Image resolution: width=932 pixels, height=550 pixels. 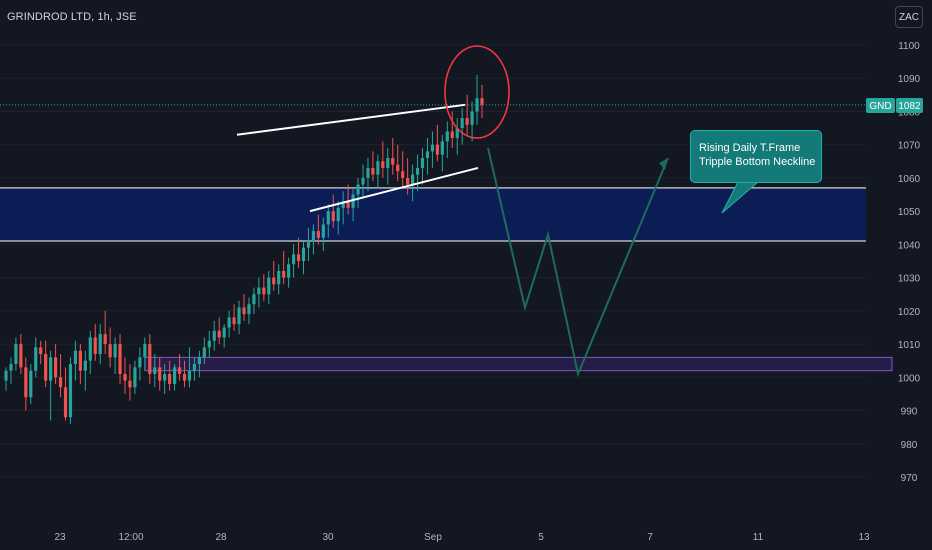 What do you see at coordinates (909, 445) in the screenshot?
I see `price-tick-label: 980` at bounding box center [909, 445].